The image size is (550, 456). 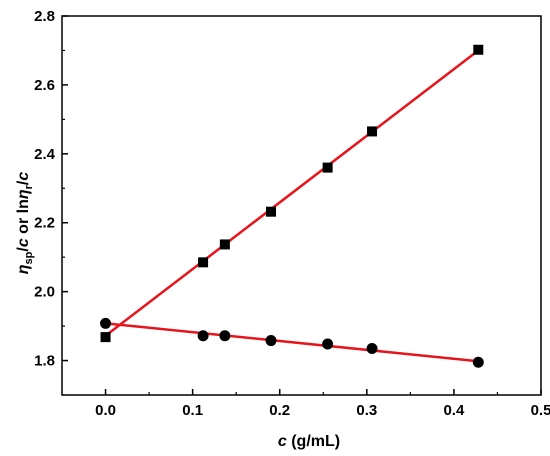 What do you see at coordinates (292, 342) in the screenshot?
I see `fit-line-circle` at bounding box center [292, 342].